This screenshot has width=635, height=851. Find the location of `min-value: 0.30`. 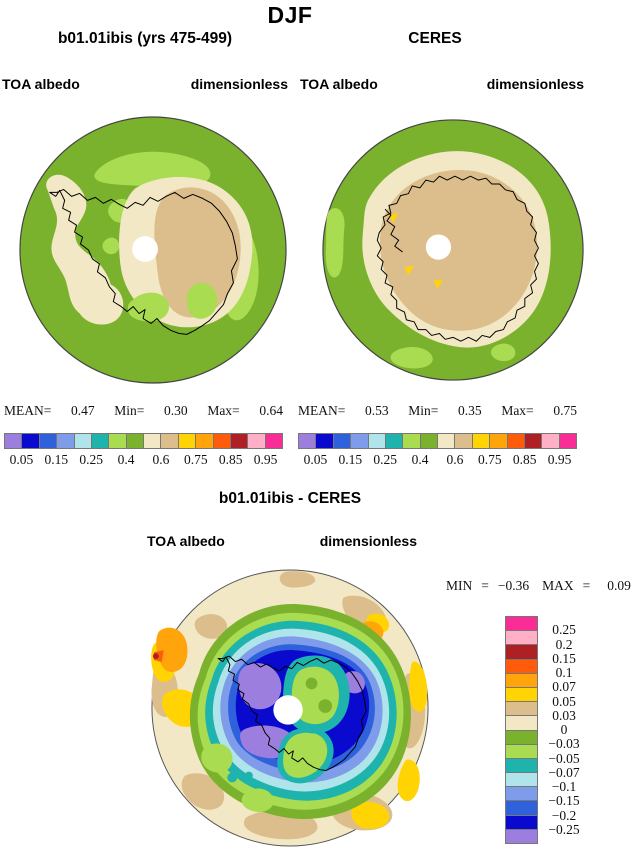

min-value: 0.30 is located at coordinates (176, 410).